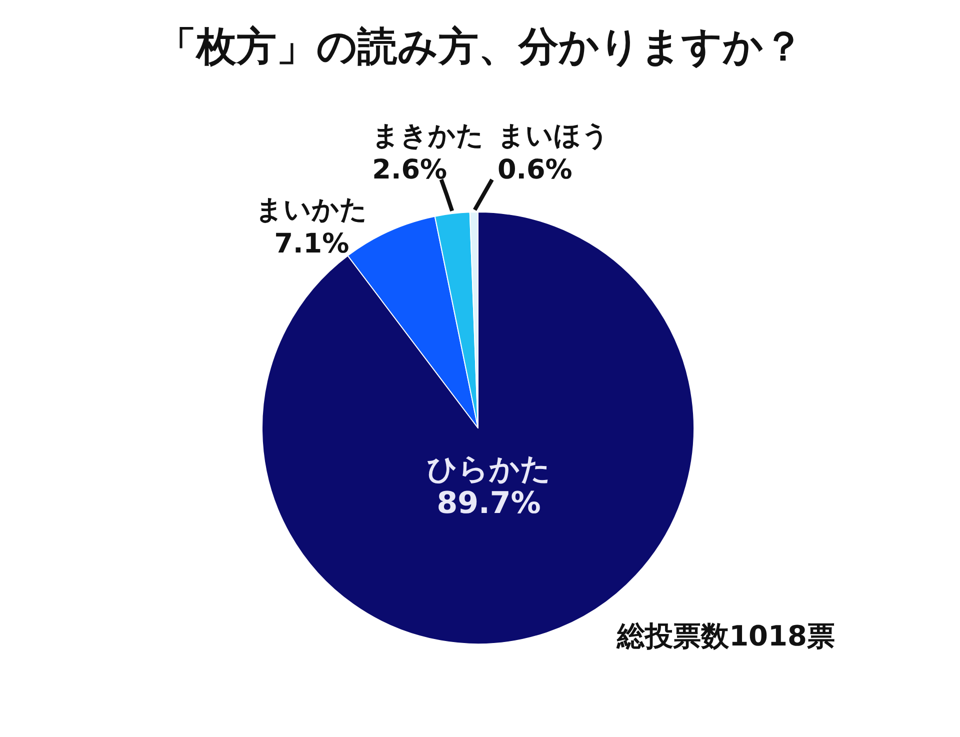 Image resolution: width=960 pixels, height=737 pixels. What do you see at coordinates (488, 469) in the screenshot?
I see `slice-label: ひらかた` at bounding box center [488, 469].